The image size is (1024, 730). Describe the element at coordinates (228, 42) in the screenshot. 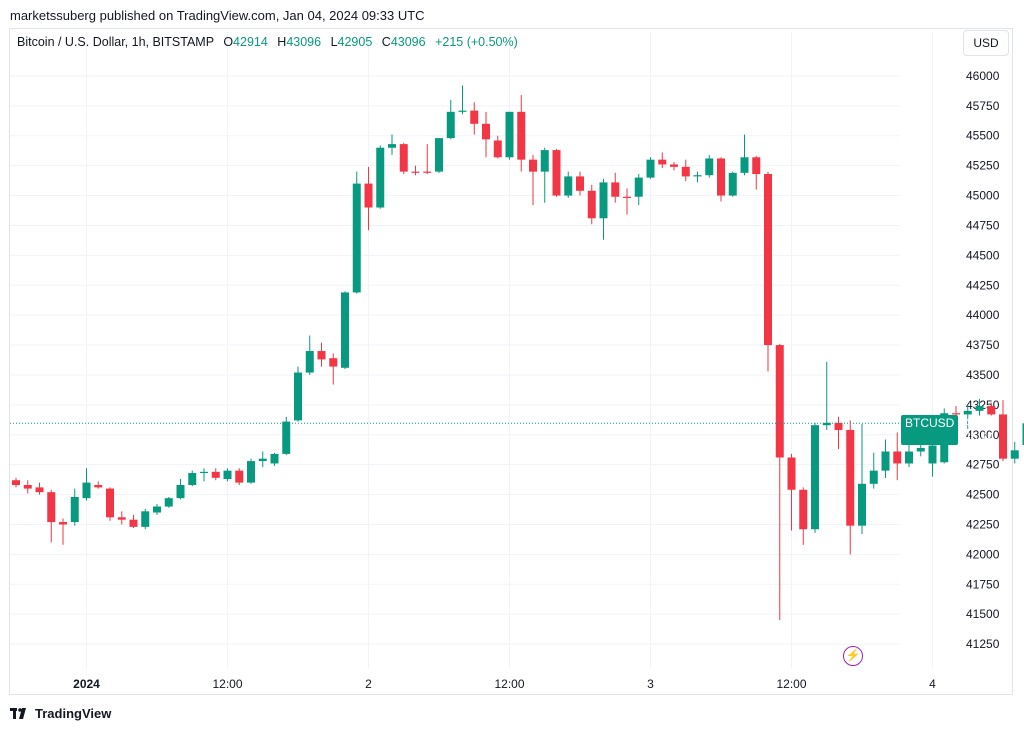

I see `open-label: O` at that location.